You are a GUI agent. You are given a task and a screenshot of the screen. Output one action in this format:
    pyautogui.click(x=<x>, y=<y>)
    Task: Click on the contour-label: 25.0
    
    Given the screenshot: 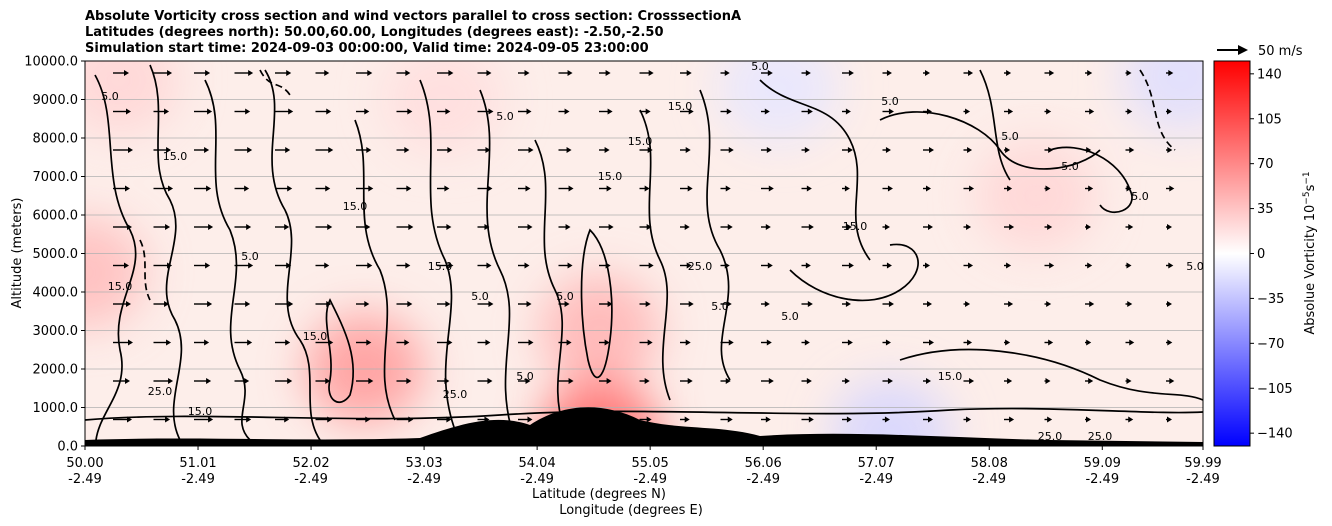 What is the action you would take?
    pyautogui.click(x=1050, y=436)
    